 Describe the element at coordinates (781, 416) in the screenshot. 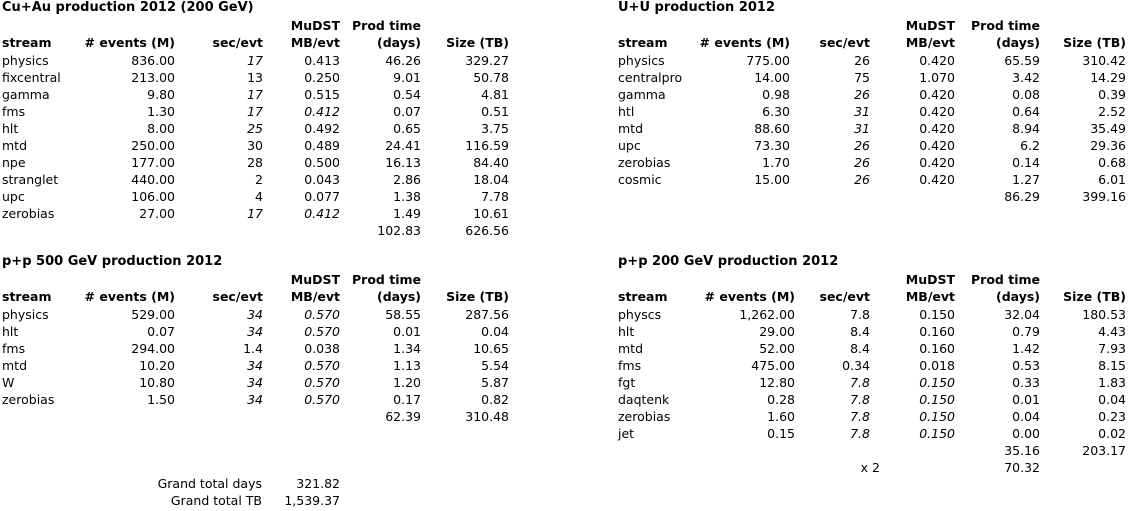

I see `cell-events: 1.60` at that location.